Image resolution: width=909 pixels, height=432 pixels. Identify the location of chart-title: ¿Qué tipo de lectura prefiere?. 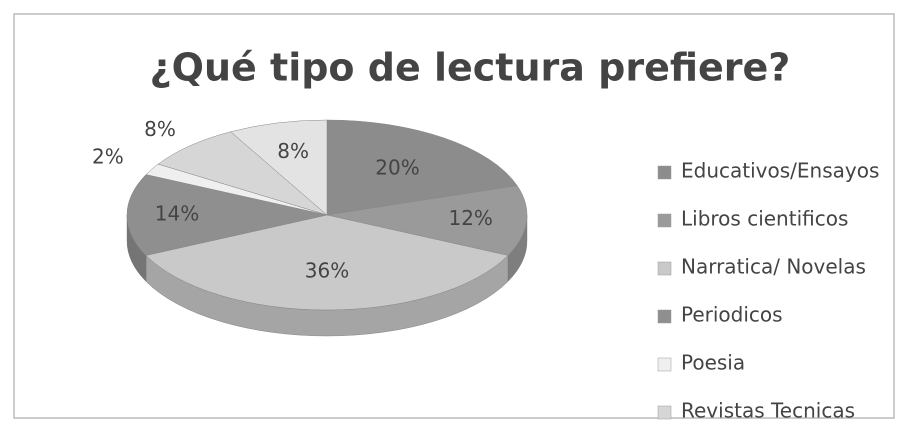
(470, 68).